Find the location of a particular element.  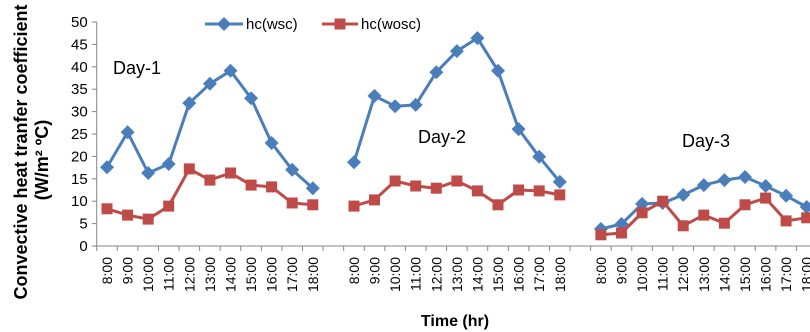

annotation-day-2: Day-2 is located at coordinates (442, 137).